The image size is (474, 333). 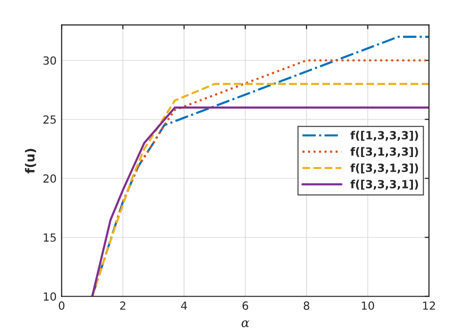 What do you see at coordinates (30, 161) in the screenshot?
I see `y-axis-title: f(u)` at bounding box center [30, 161].